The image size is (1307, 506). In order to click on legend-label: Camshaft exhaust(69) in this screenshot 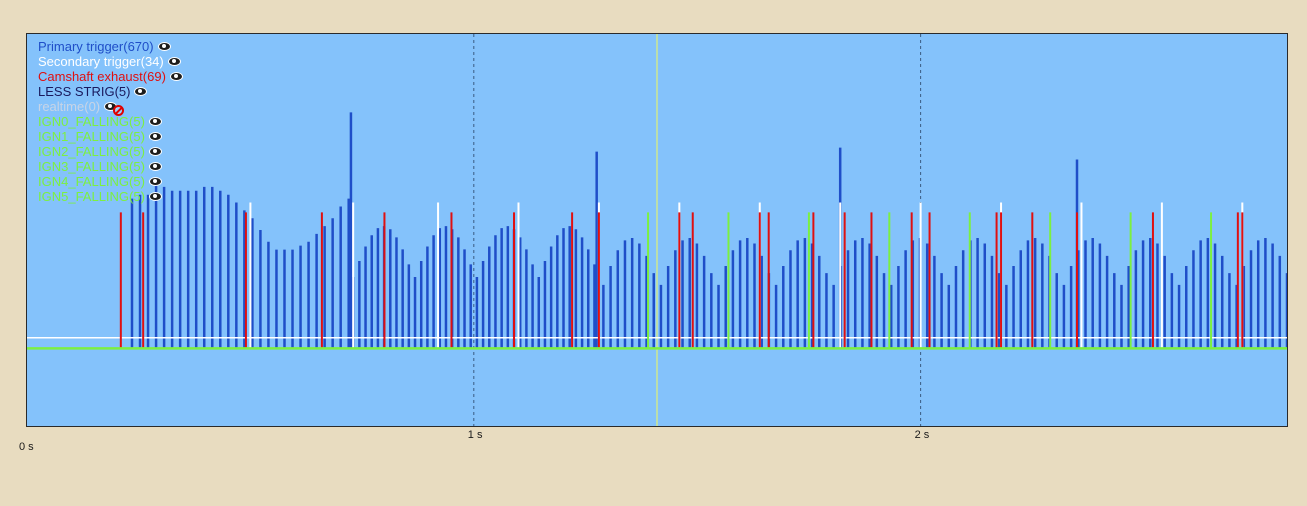, I will do `click(102, 76)`.